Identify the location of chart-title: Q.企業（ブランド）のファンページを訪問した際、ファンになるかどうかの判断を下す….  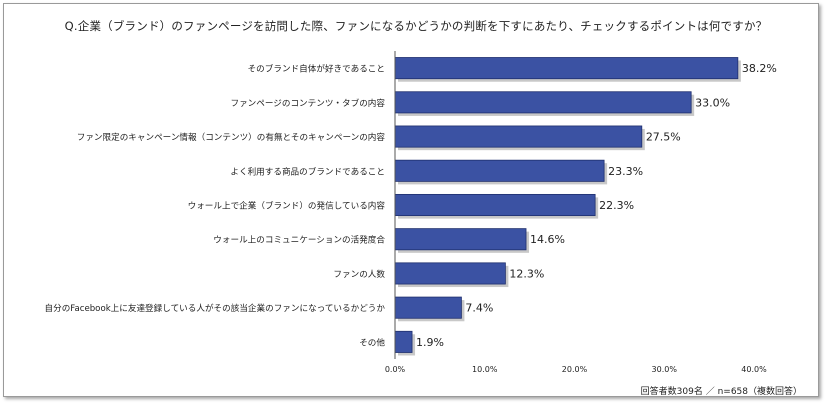
(416, 26).